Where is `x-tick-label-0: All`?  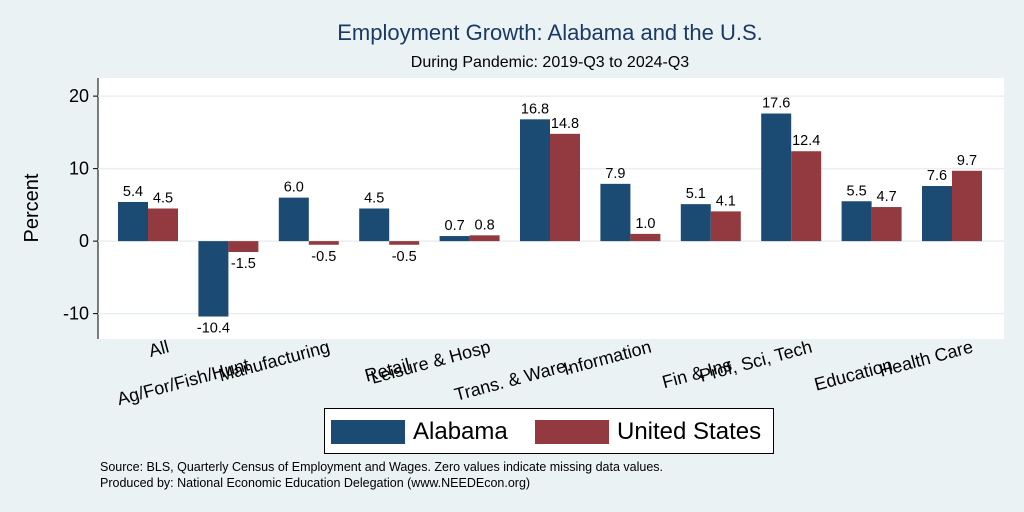 x-tick-label-0: All is located at coordinates (159, 349).